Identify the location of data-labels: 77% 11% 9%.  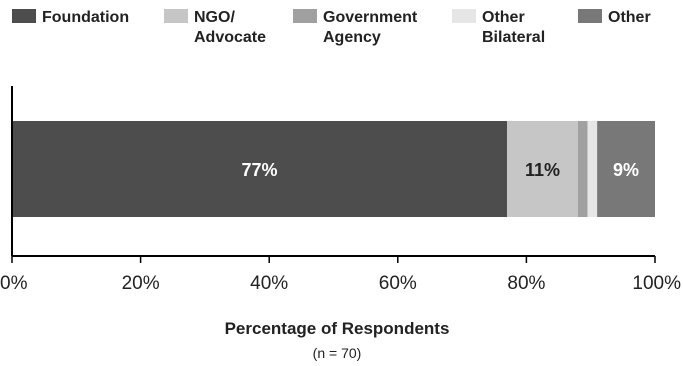
(441, 170).